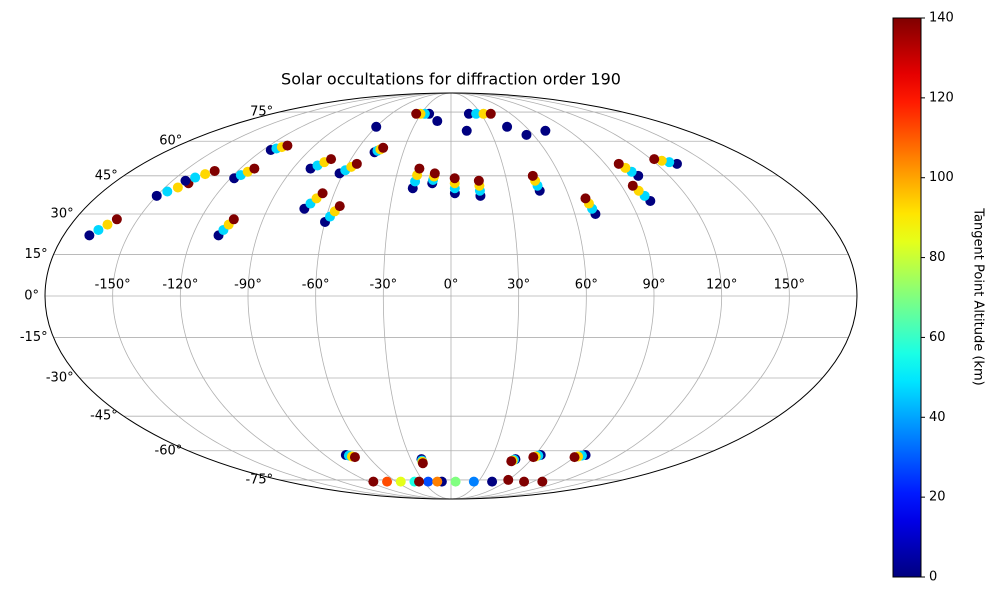  I want to click on colorbar-tick-label: 100, so click(941, 177).